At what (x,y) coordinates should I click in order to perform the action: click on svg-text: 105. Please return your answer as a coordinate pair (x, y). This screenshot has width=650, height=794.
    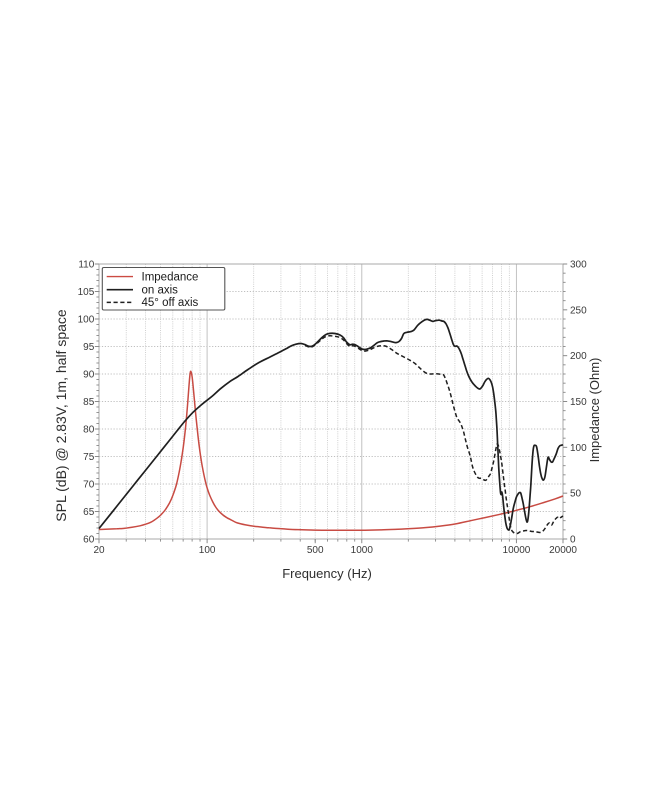
    Looking at the image, I should click on (86, 292).